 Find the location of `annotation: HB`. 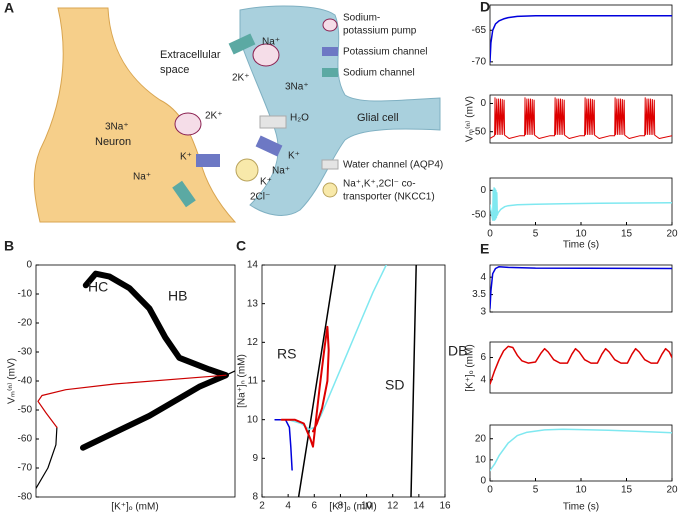

annotation: HB is located at coordinates (177, 296).